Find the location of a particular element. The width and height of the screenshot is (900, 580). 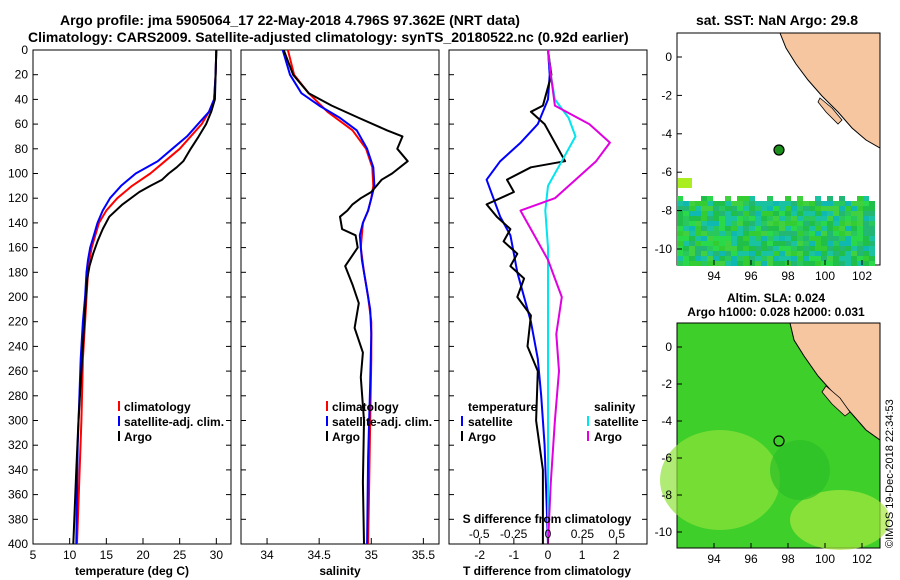

depth-tick-label: 340 is located at coordinates (18, 470).